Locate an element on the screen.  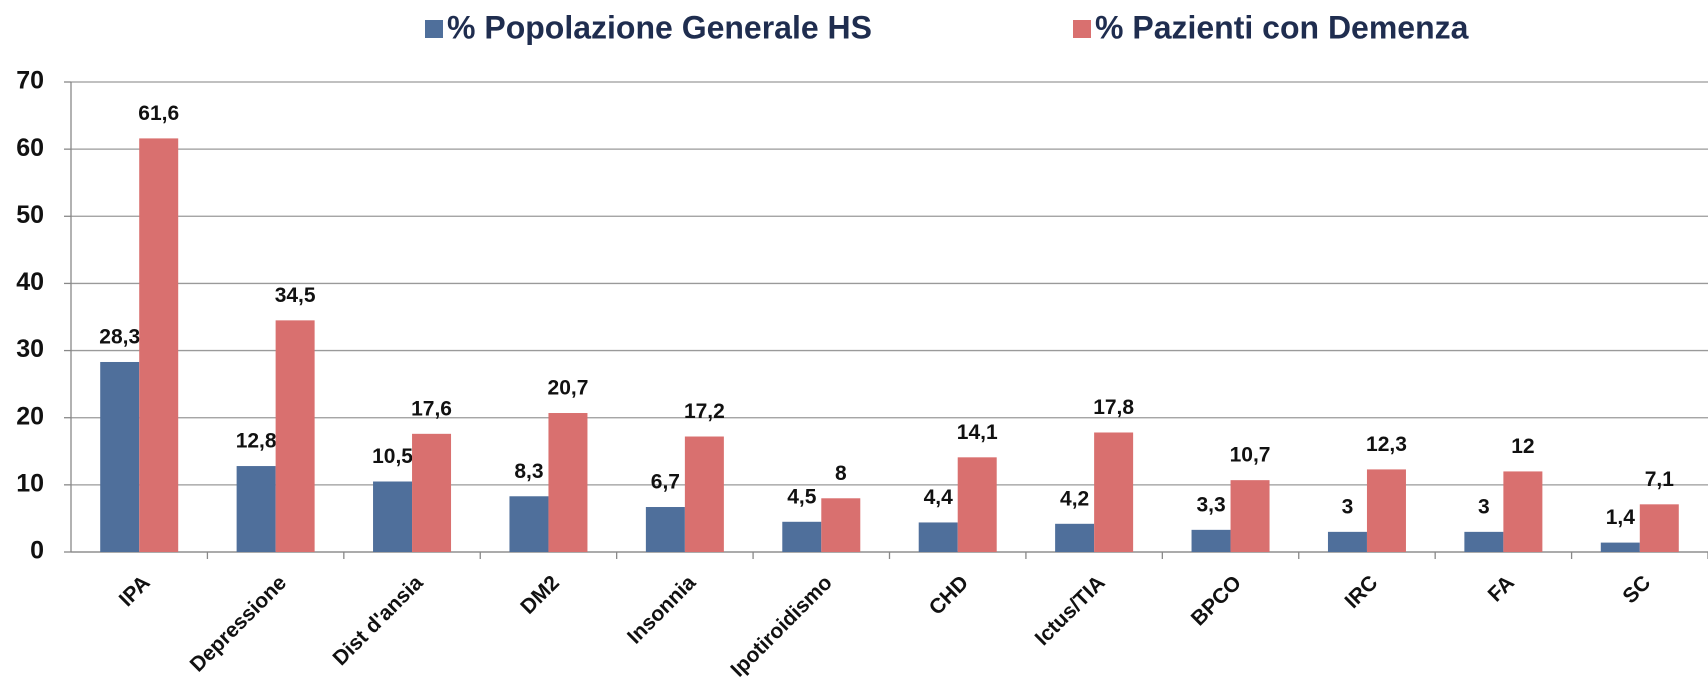
x-tick-label: CHD is located at coordinates (949, 595).